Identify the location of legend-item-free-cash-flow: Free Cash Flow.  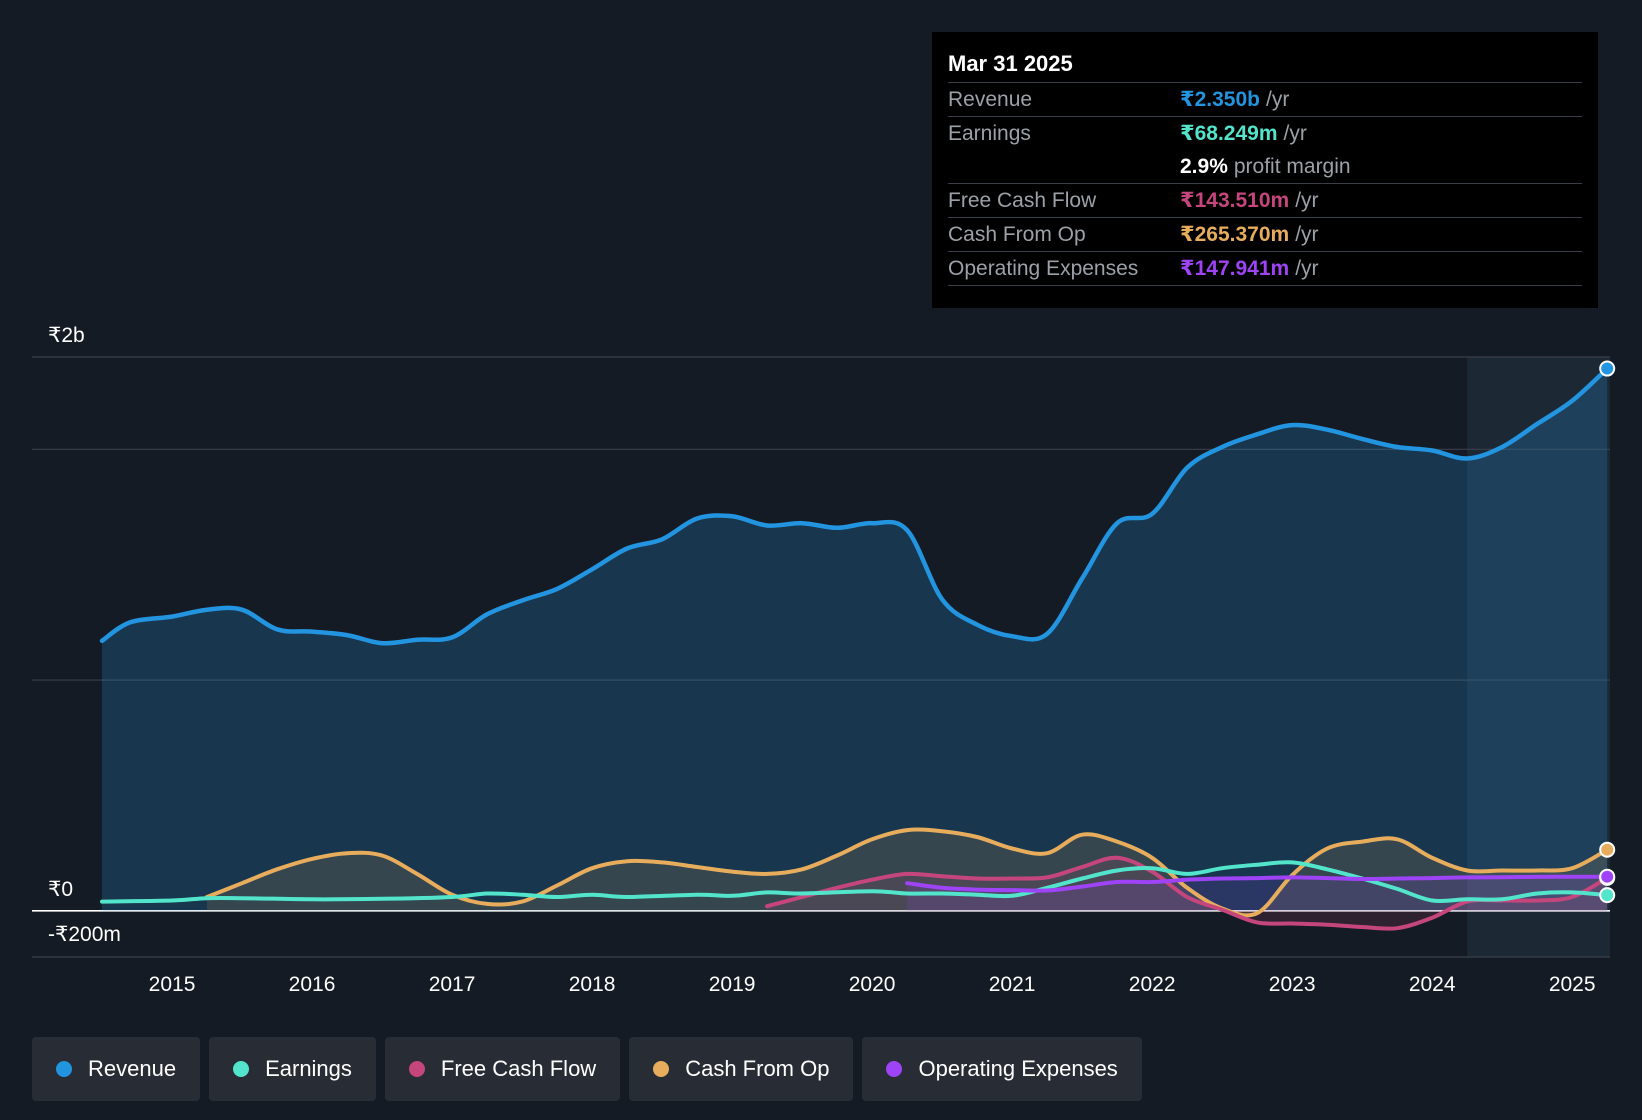
(502, 1069).